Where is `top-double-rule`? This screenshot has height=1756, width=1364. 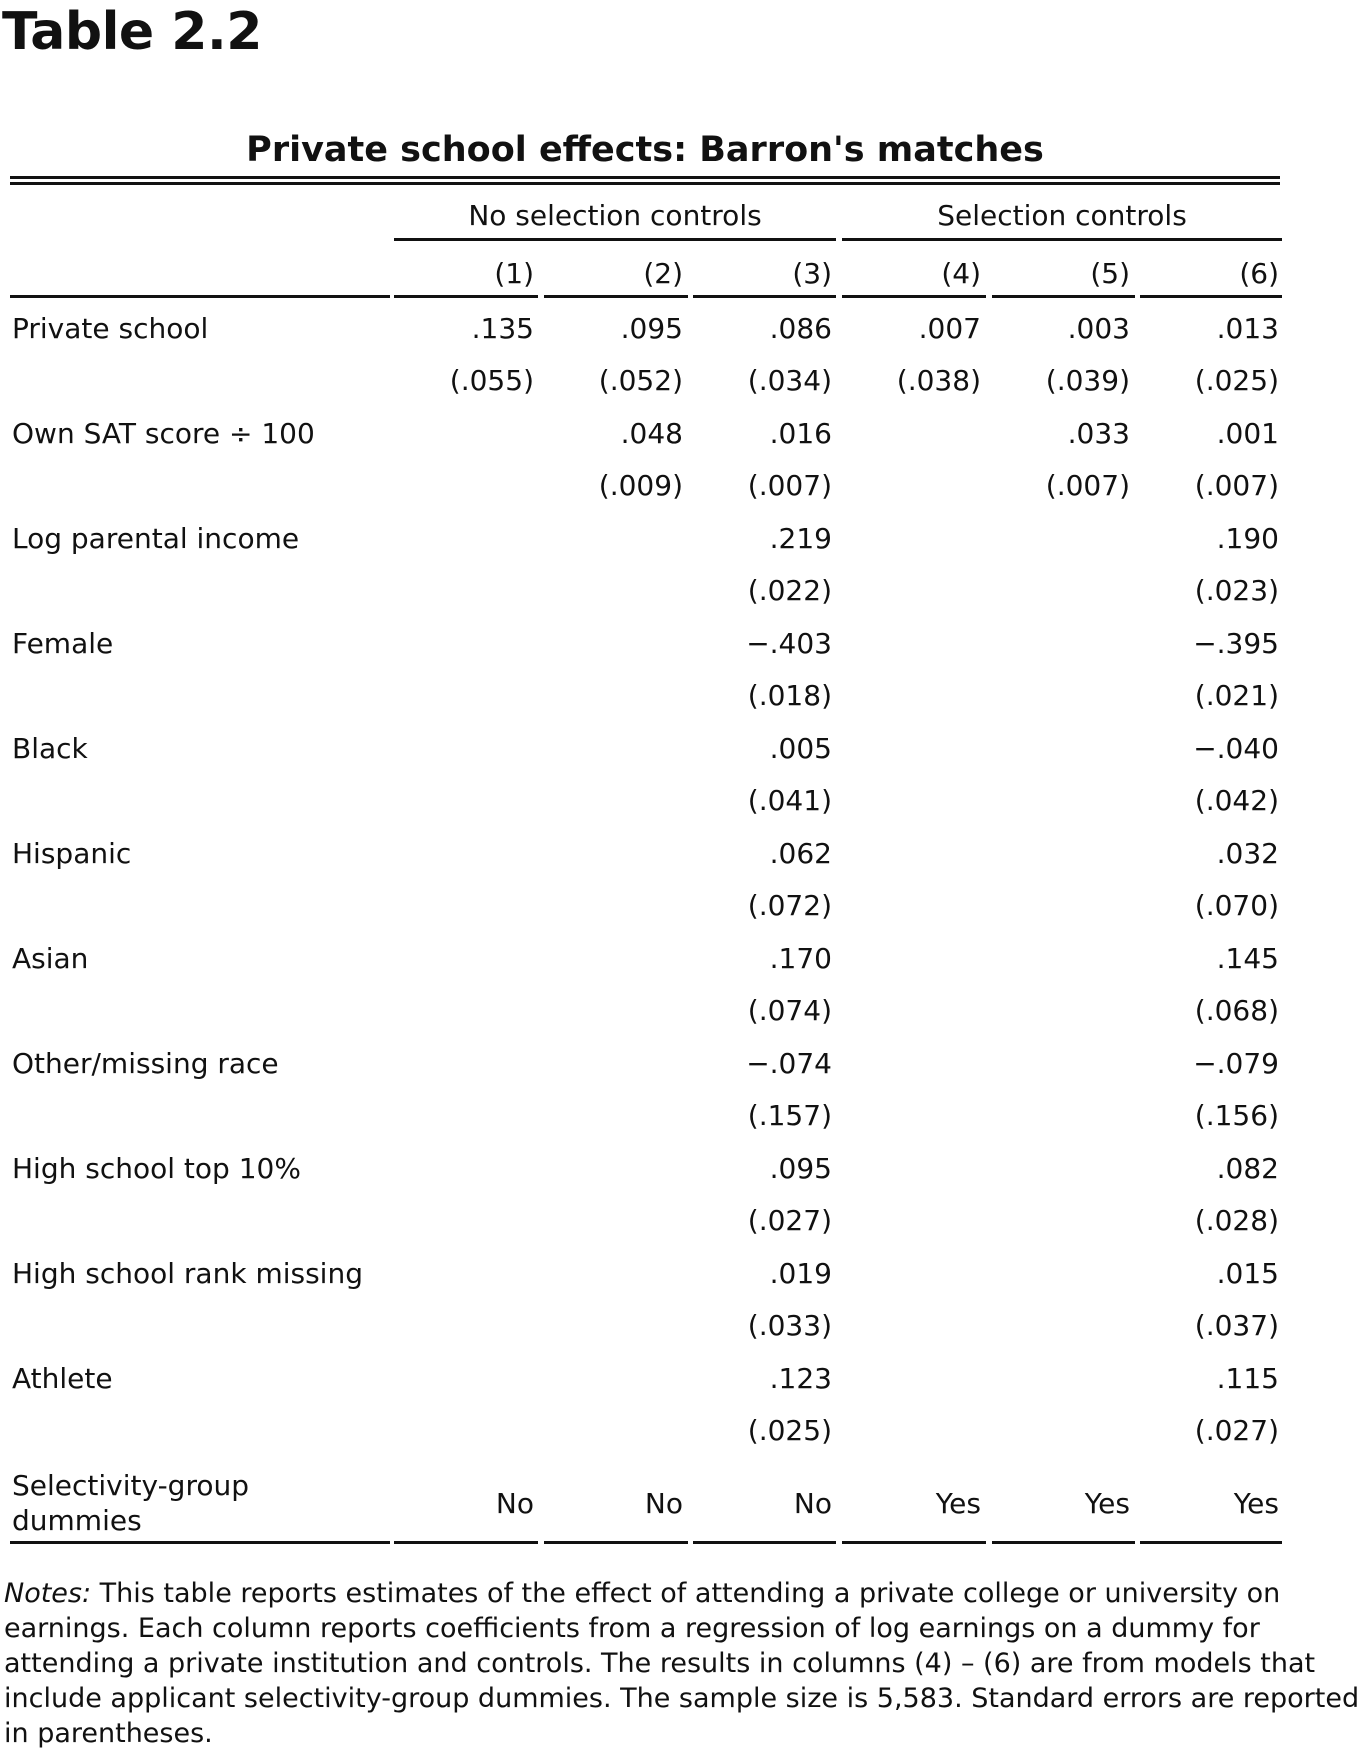
top-double-rule is located at coordinates (645, 180).